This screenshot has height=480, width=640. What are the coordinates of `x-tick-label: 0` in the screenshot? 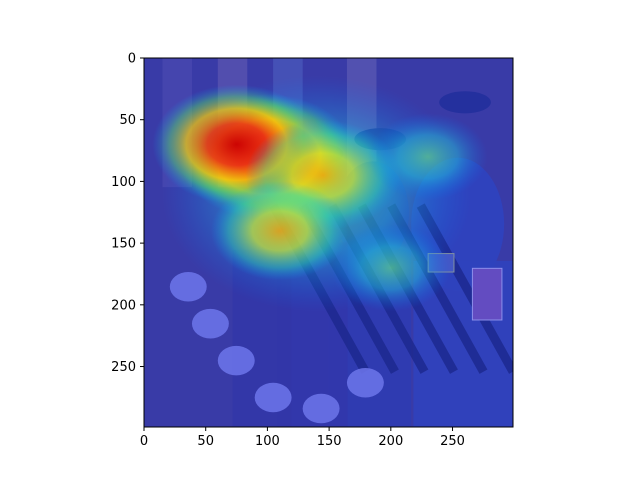 It's located at (144, 441).